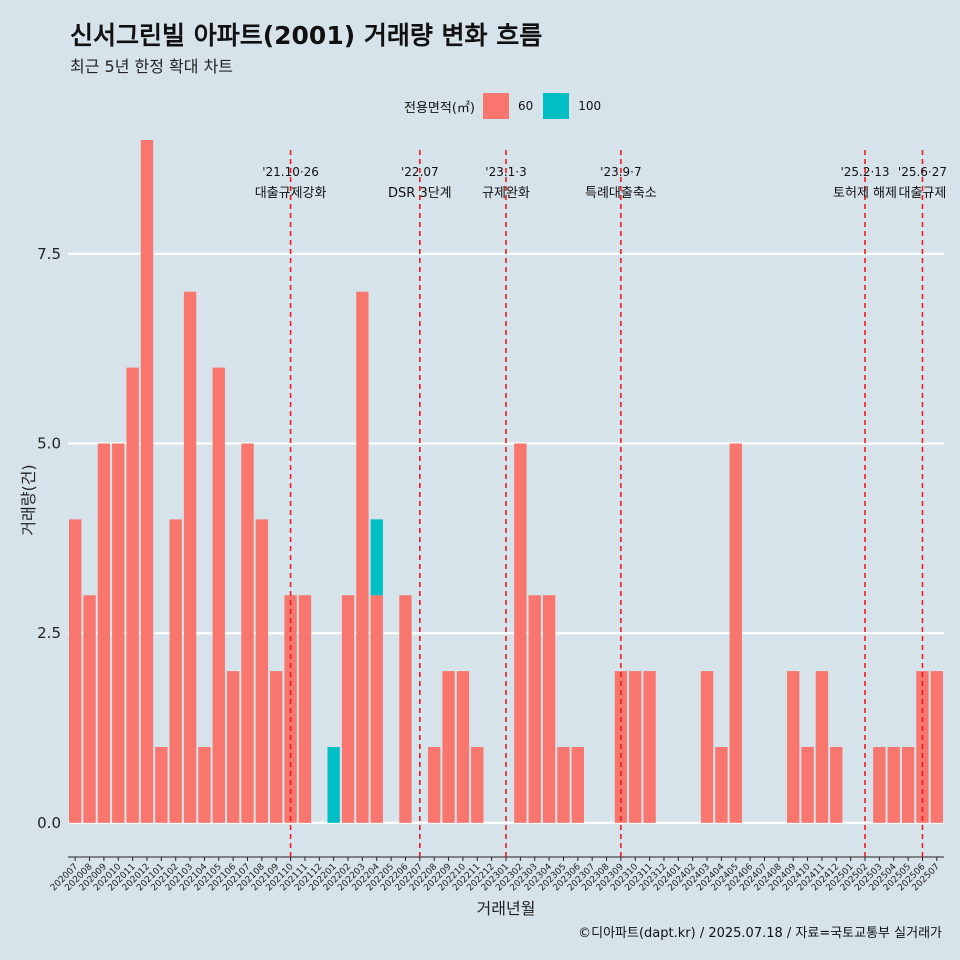 The image size is (960, 960). I want to click on y-tick-label: 5.0, so click(49, 443).